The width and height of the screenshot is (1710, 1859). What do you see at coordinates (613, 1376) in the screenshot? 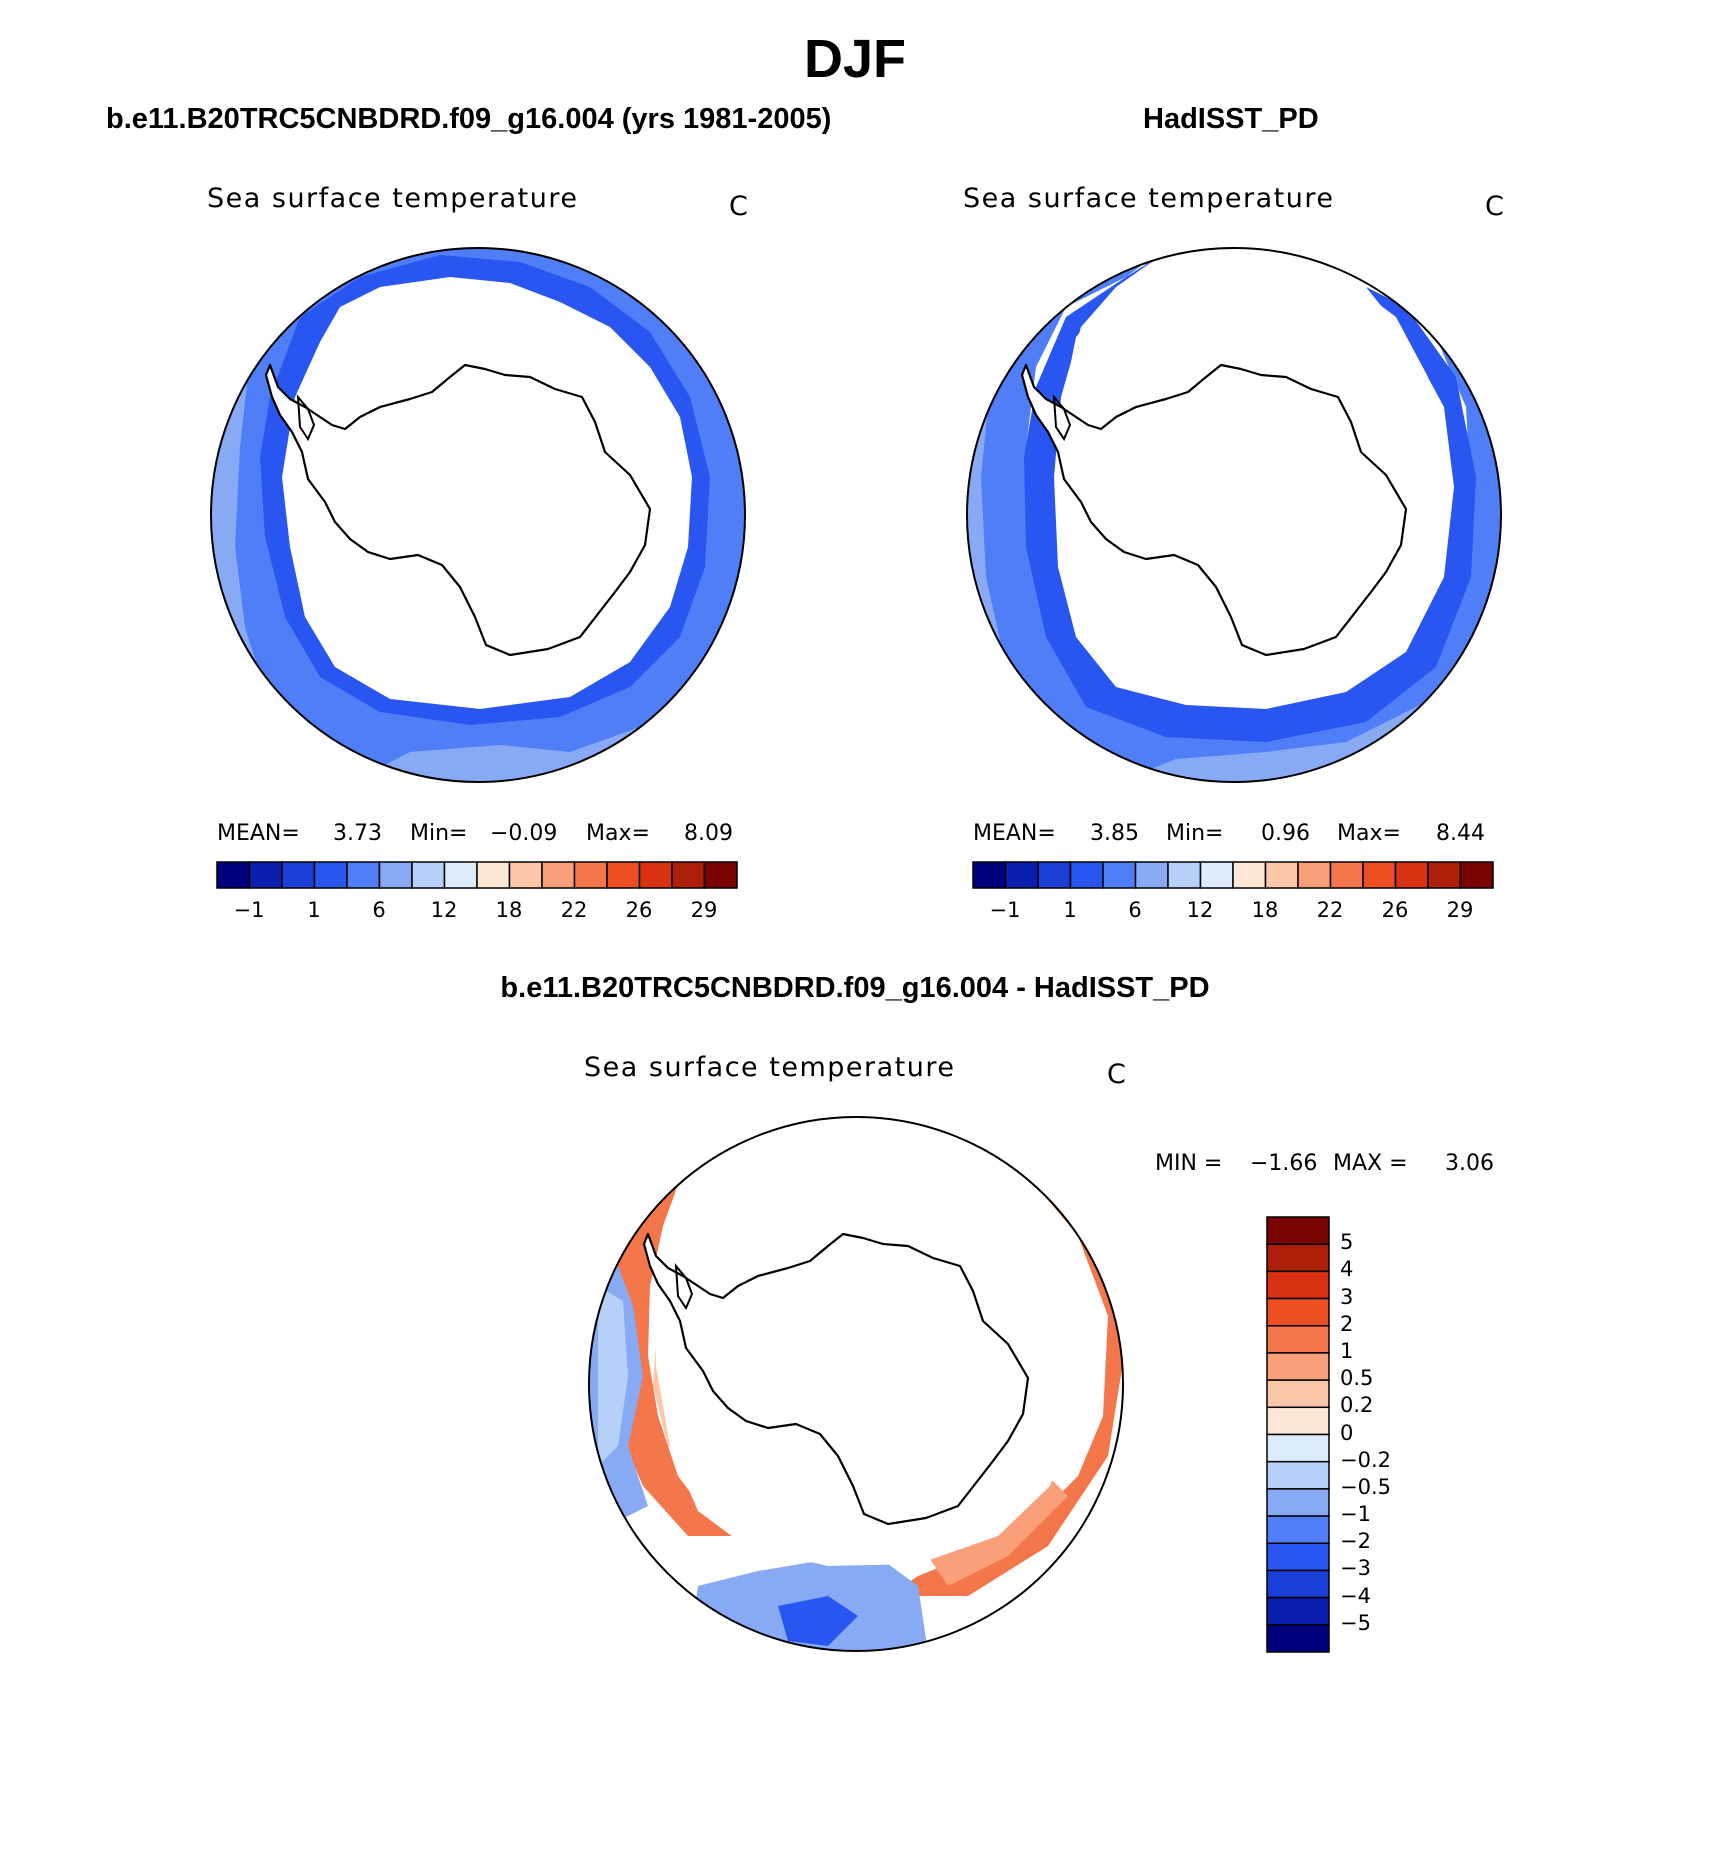
I see `diff-weak-negative-west` at bounding box center [613, 1376].